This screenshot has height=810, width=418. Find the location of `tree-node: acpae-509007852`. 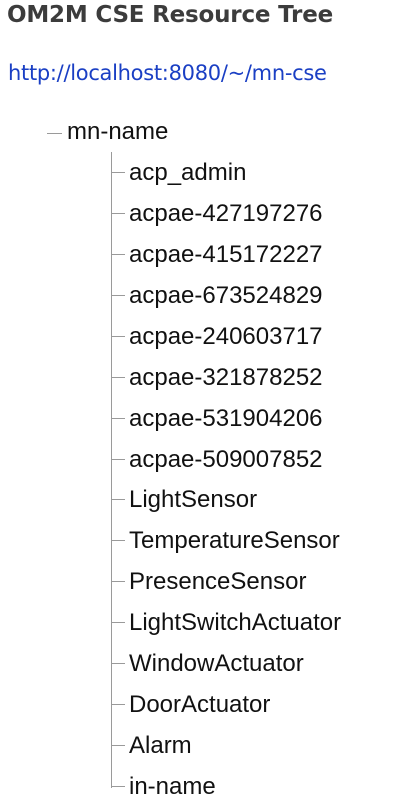

tree-node: acpae-509007852 is located at coordinates (261, 460).